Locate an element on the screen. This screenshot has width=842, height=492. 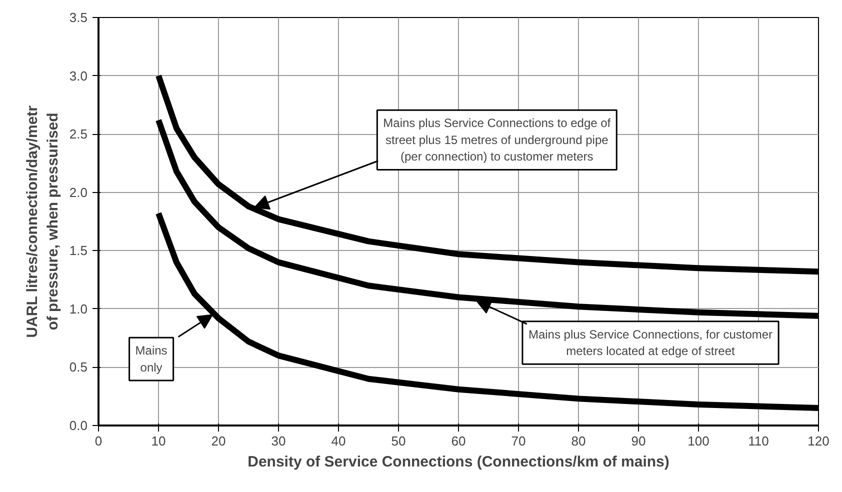
y-tick-label: 3.5 is located at coordinates (78, 17).